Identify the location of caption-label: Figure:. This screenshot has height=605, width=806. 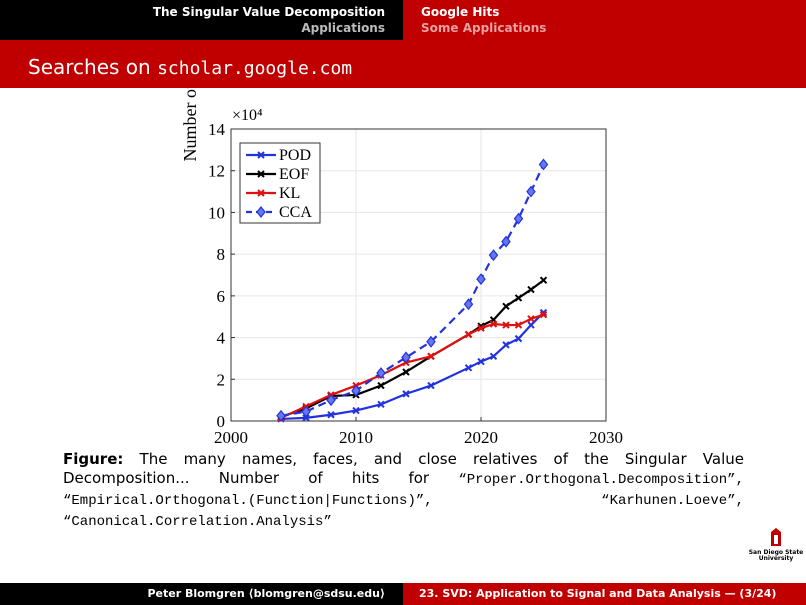
(93, 459).